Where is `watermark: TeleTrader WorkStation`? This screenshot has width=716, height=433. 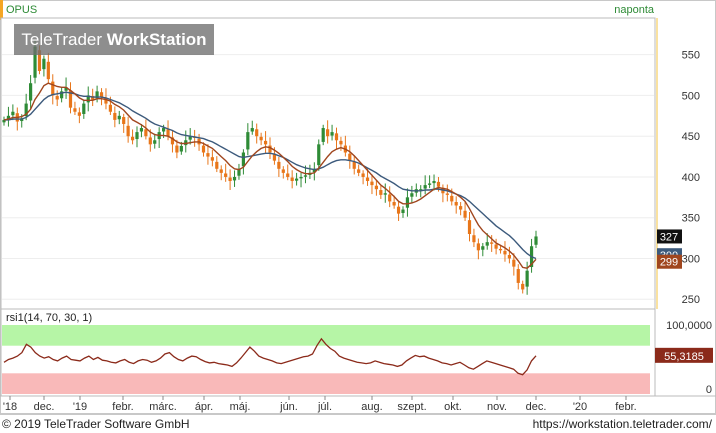
watermark: TeleTrader WorkStation is located at coordinates (114, 39).